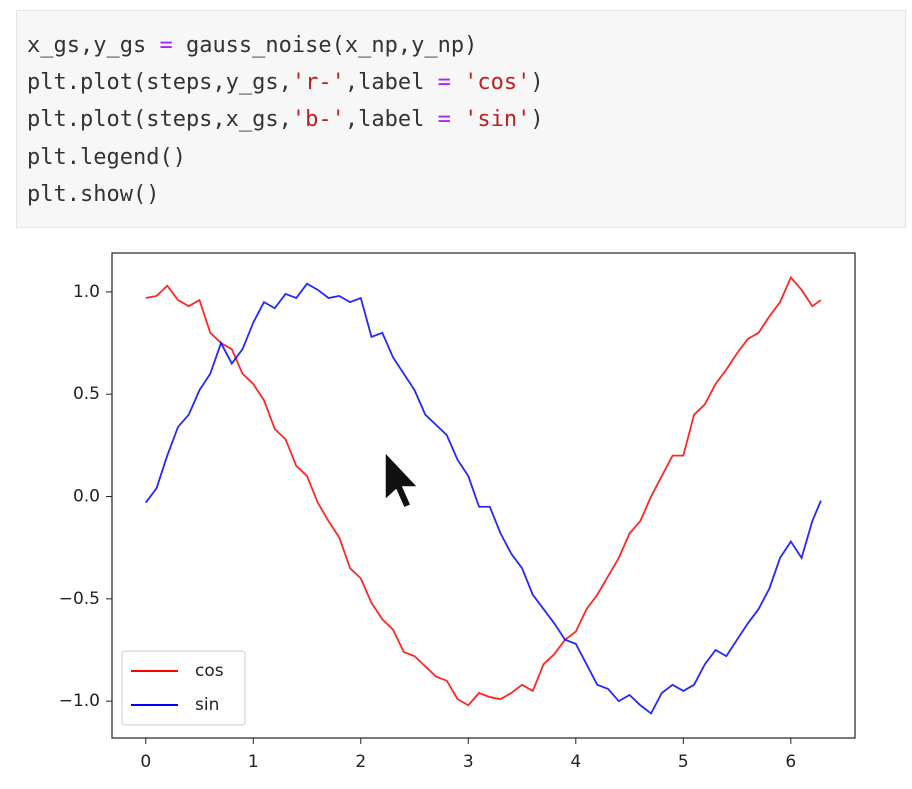  I want to click on code-line: plt.plot(steps,x_gs,'b-',label = 'sin'), so click(285, 119).